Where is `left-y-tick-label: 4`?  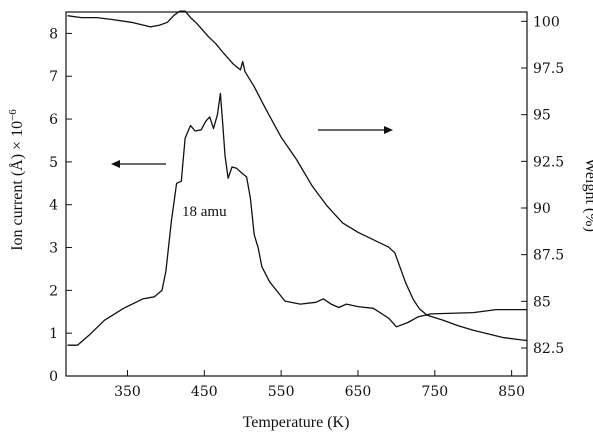 left-y-tick-label: 4 is located at coordinates (53, 206).